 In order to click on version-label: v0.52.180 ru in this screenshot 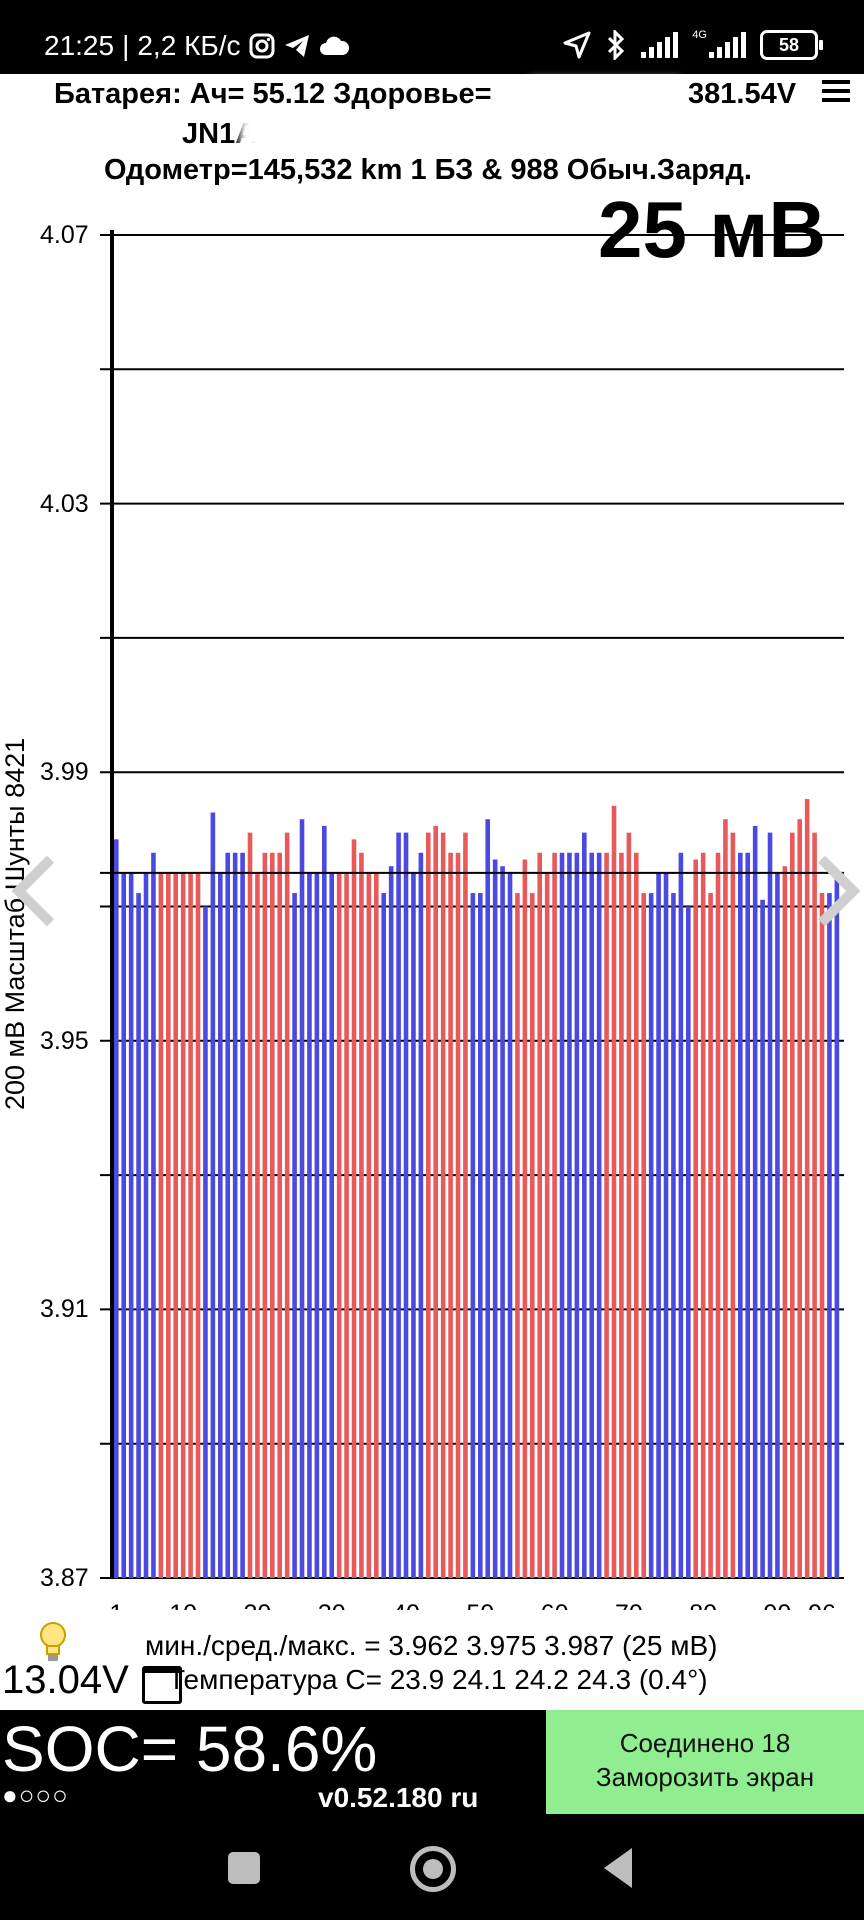, I will do `click(398, 1797)`.